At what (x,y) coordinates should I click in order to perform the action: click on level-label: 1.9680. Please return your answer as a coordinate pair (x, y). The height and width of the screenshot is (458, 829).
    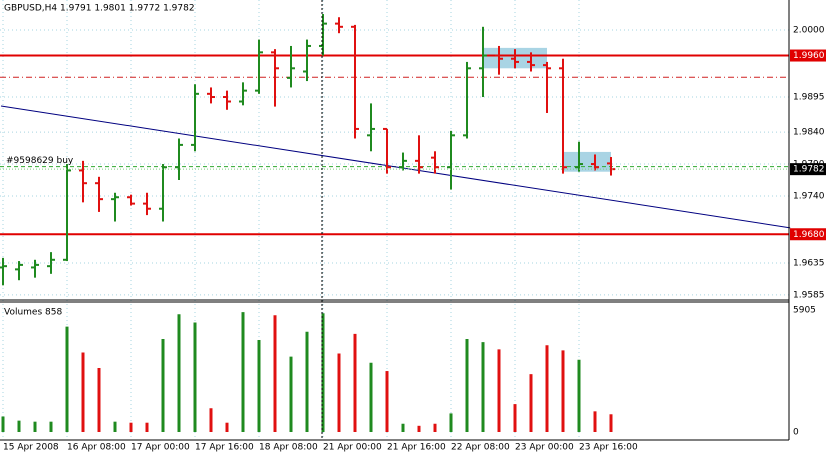
    Looking at the image, I should click on (809, 235).